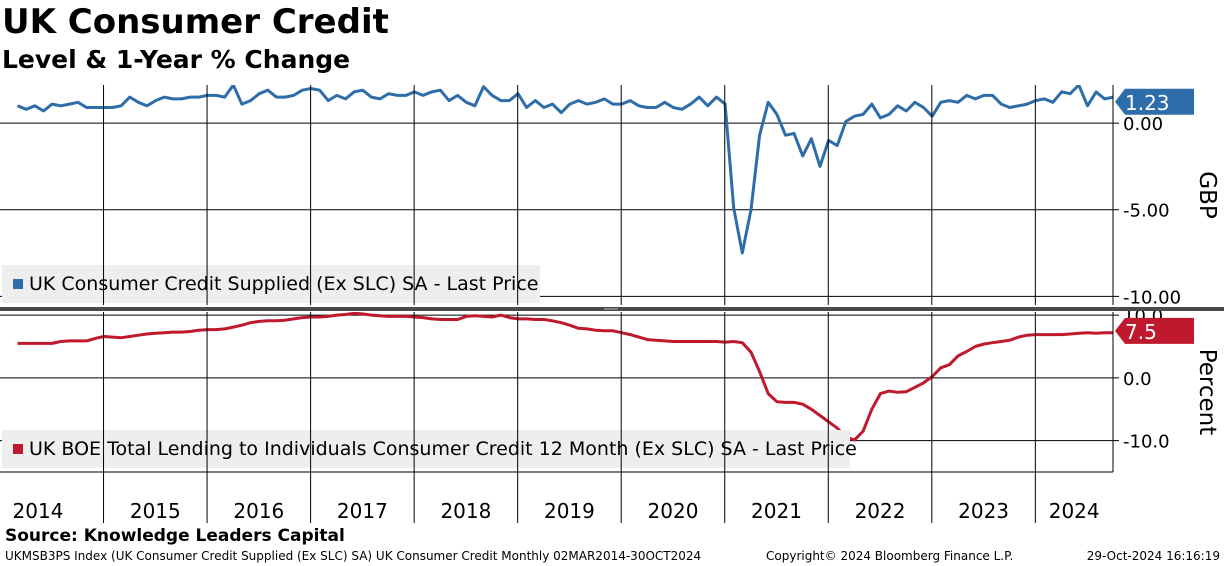 The image size is (1224, 566). I want to click on y-tick-label: 0.0, so click(1137, 379).